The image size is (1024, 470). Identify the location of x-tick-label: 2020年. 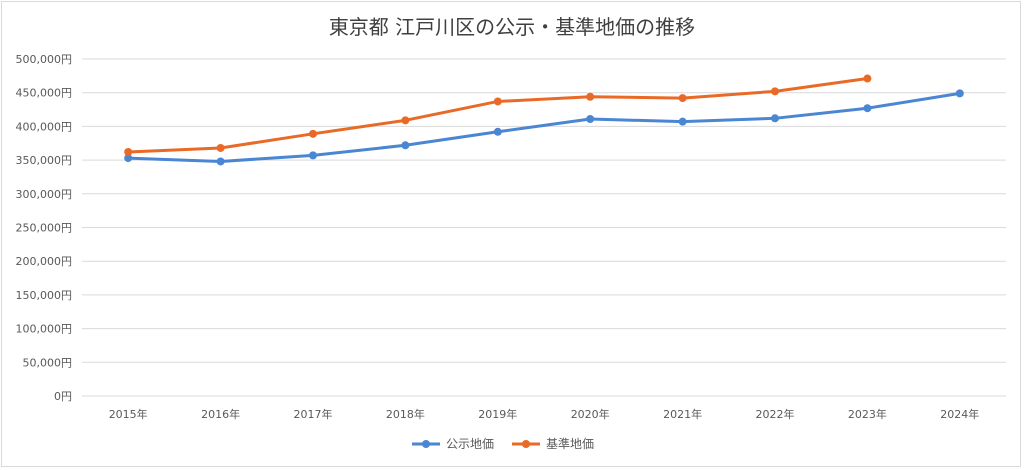
(590, 414).